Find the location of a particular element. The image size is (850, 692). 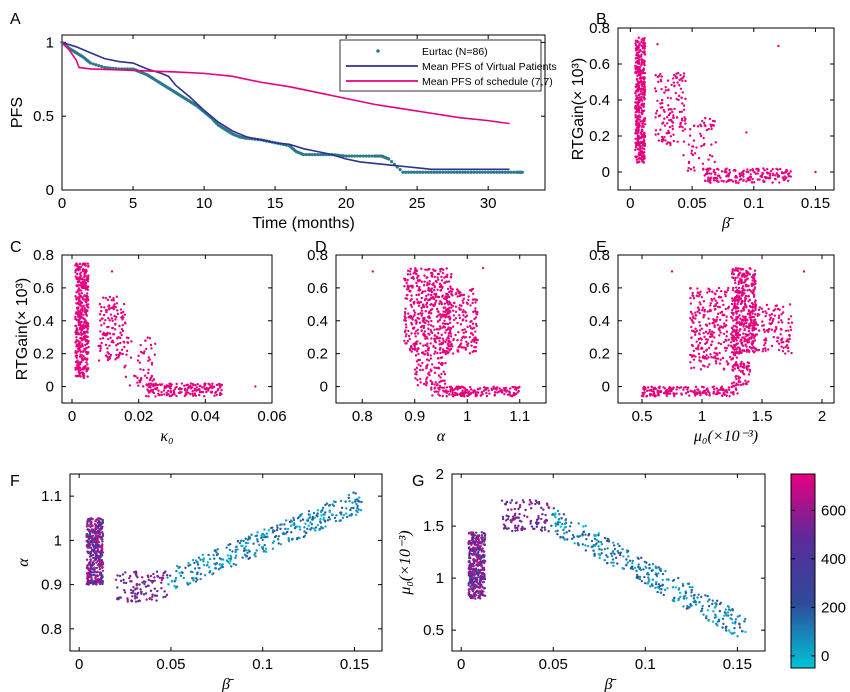

y-tick-label: 1 is located at coordinates (50, 42).